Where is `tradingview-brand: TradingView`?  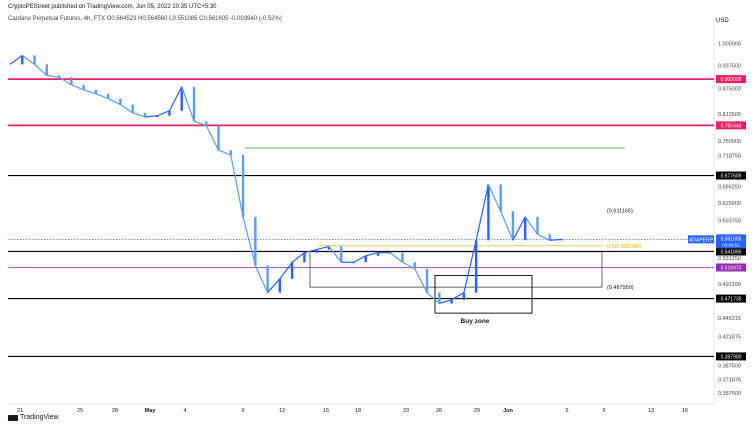
tradingview-brand: TradingView is located at coordinates (33, 417).